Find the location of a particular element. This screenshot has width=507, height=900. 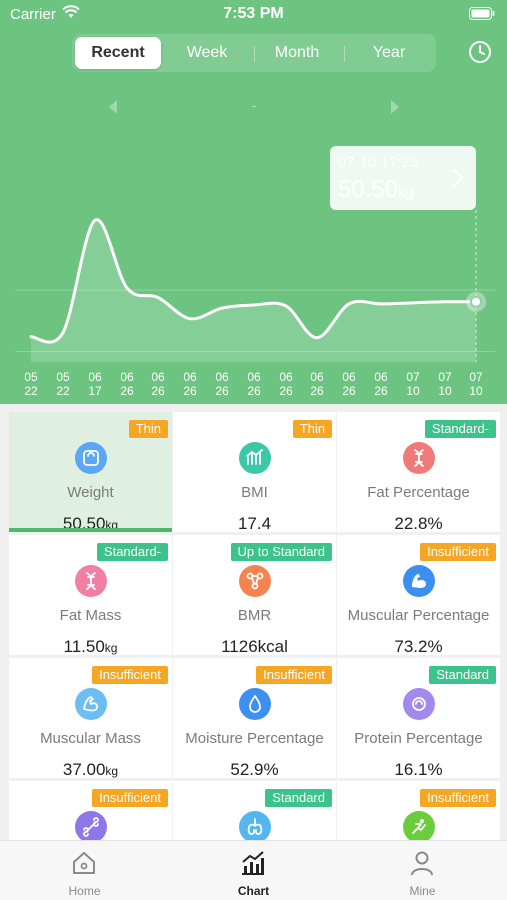

scale-icon is located at coordinates (91, 458).